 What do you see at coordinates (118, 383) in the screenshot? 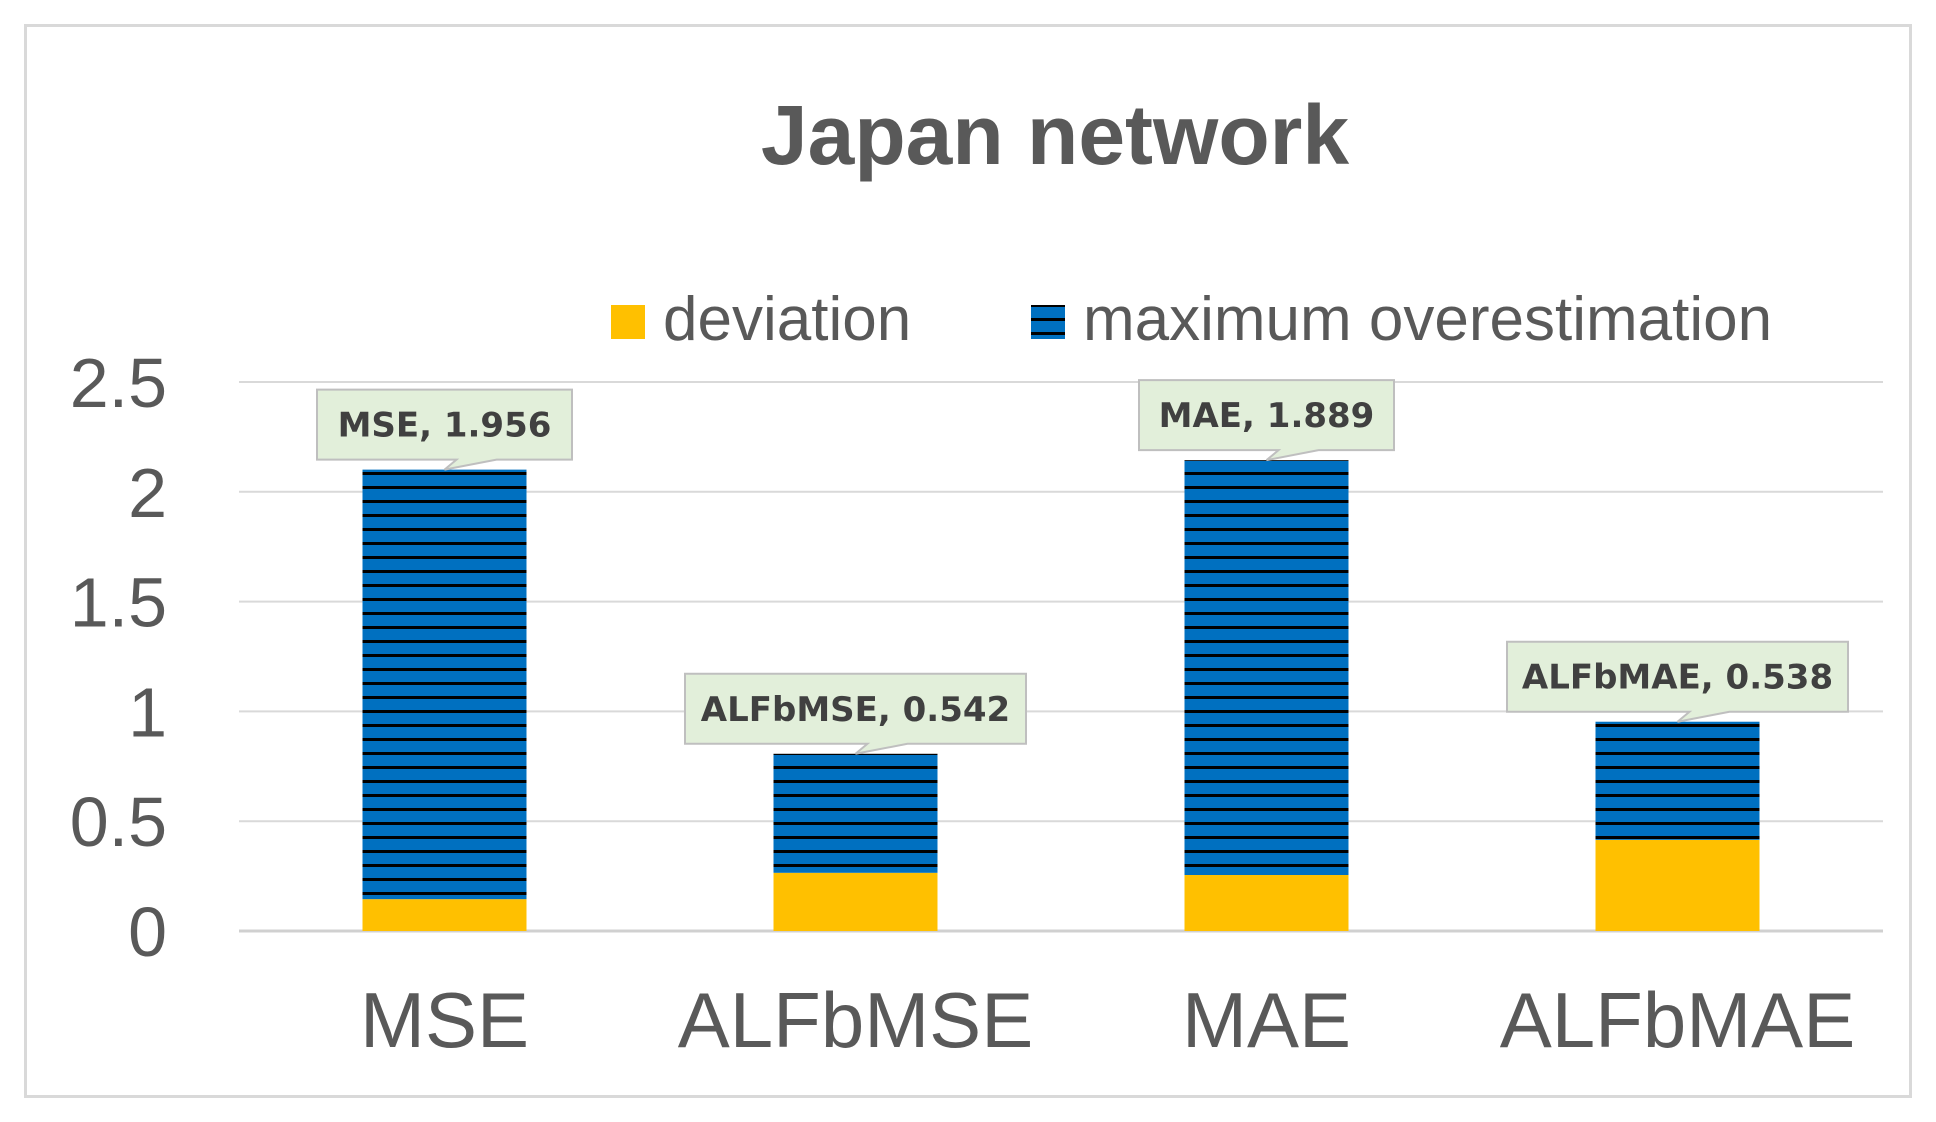
I see `y-tick-label: 2.5` at bounding box center [118, 383].